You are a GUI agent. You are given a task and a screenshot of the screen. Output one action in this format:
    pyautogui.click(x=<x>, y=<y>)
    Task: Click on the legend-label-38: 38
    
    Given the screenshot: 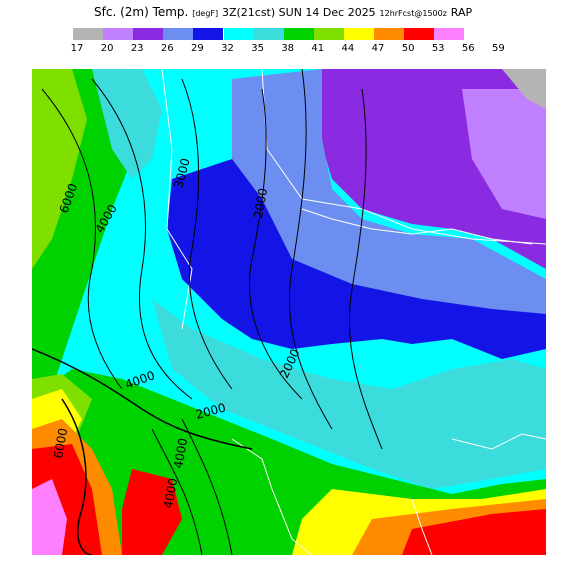 What is the action you would take?
    pyautogui.click(x=288, y=48)
    